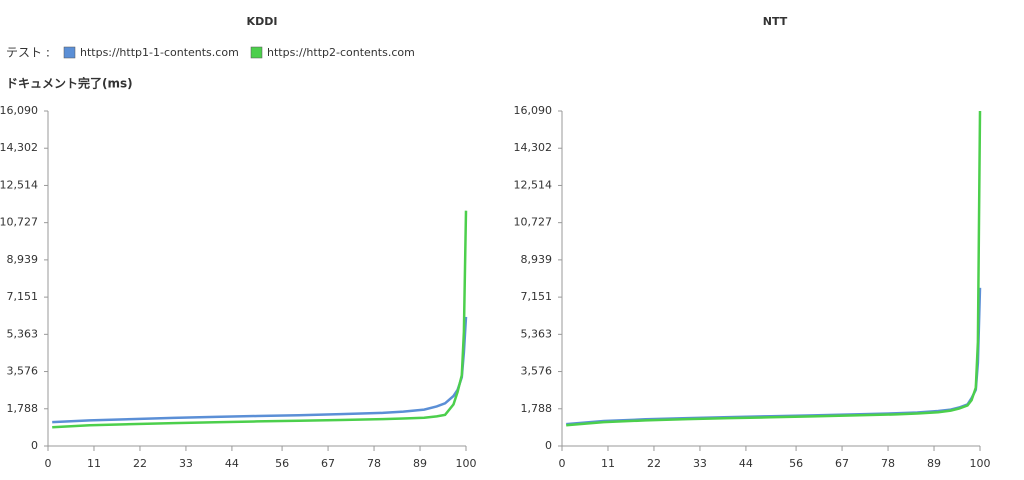  What do you see at coordinates (159, 52) in the screenshot?
I see `legend-entry: https://http1-1-contents.com` at bounding box center [159, 52].